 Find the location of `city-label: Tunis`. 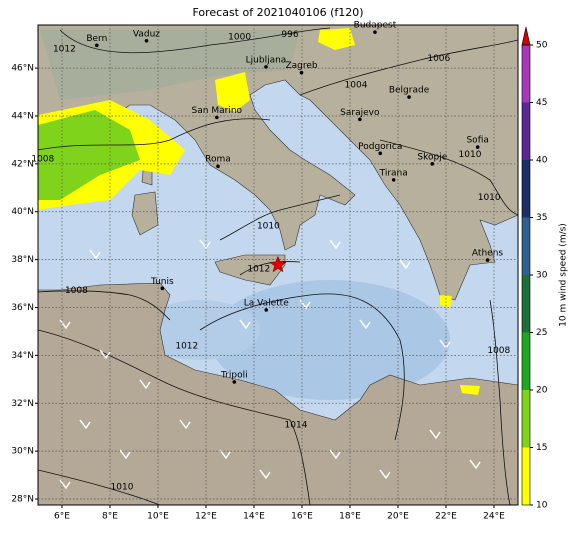

city-label: Tunis is located at coordinates (162, 282).